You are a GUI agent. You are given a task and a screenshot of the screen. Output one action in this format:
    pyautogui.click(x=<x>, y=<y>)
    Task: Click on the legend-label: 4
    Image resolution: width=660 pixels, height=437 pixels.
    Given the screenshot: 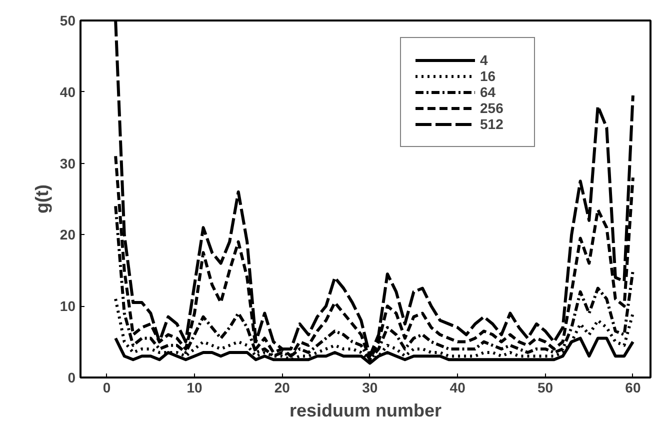 What is the action you would take?
    pyautogui.click(x=484, y=60)
    